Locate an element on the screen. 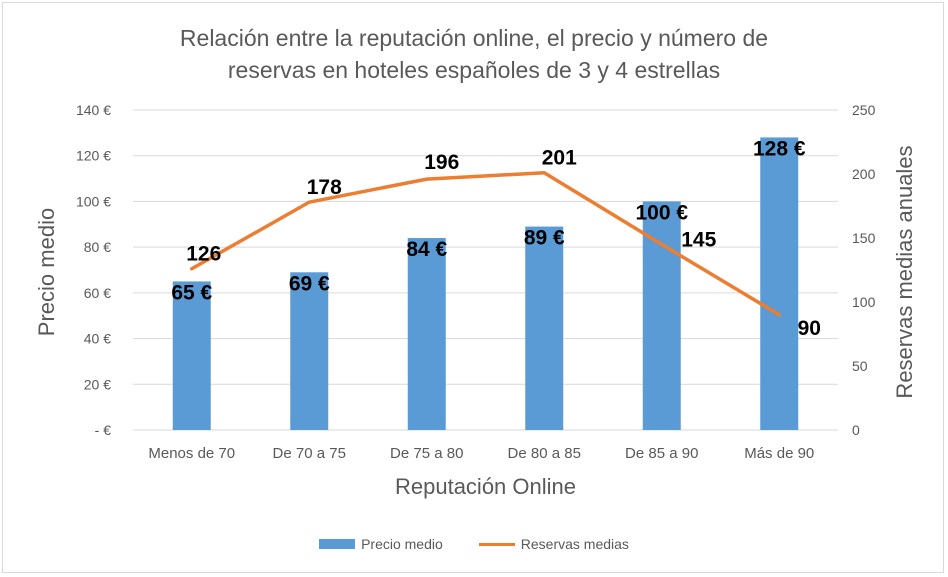  x-tick-label: De 75 a 80 is located at coordinates (426, 453).